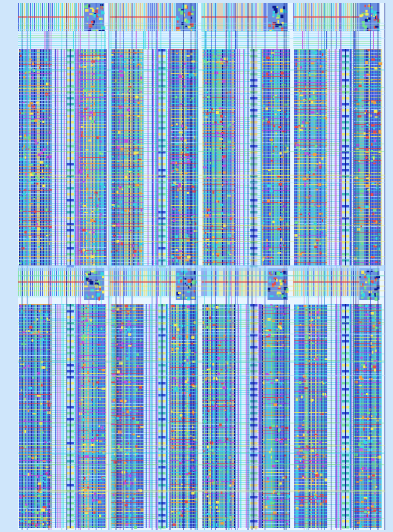 The image size is (393, 532). Describe the element at coordinates (243, 416) in the screenshot. I see `routing-channel` at that location.